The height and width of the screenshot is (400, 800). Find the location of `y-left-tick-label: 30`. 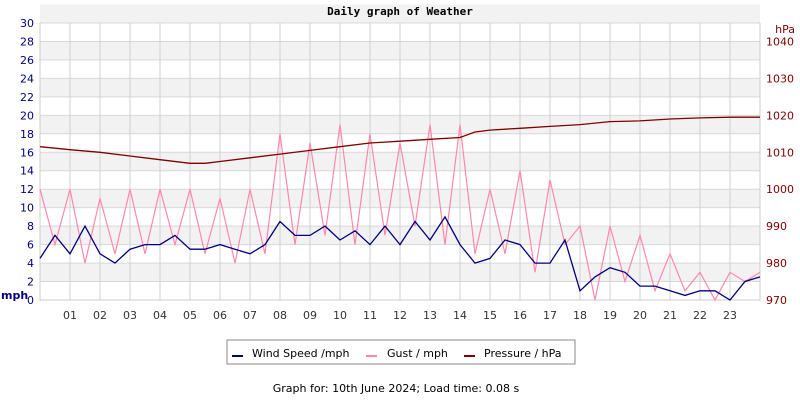

y-left-tick-label: 30 is located at coordinates (27, 23).